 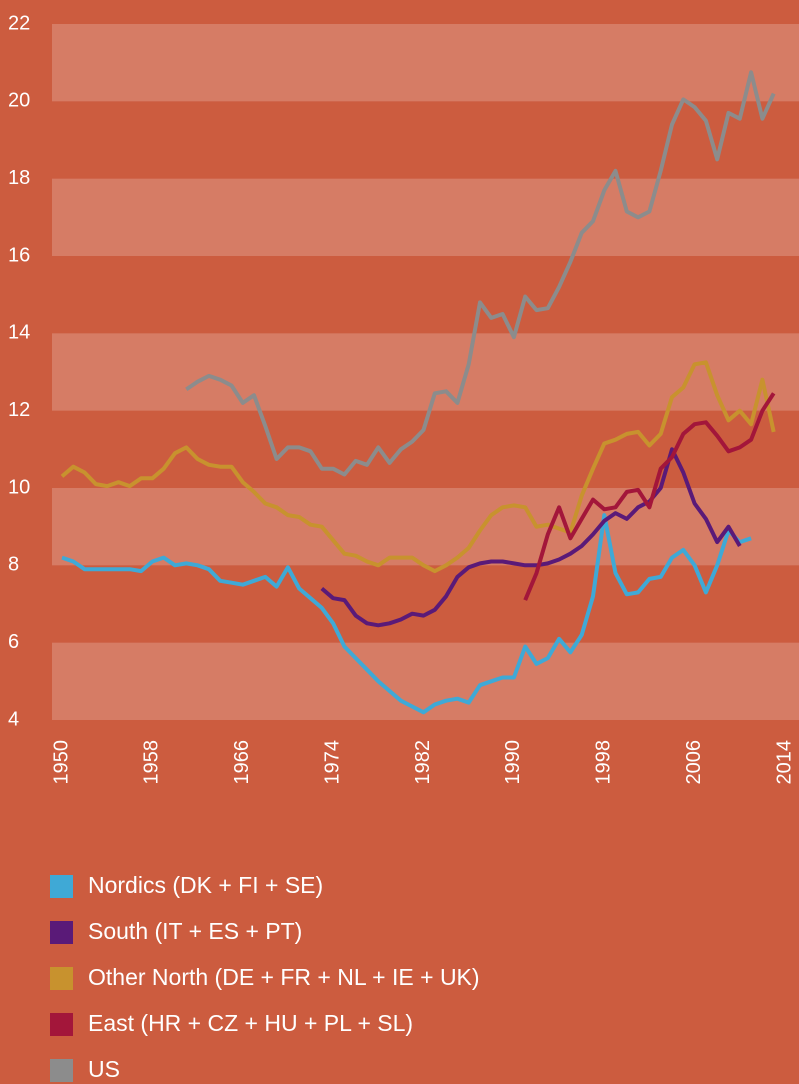 What do you see at coordinates (13, 719) in the screenshot?
I see `y-tick-label: 4` at bounding box center [13, 719].